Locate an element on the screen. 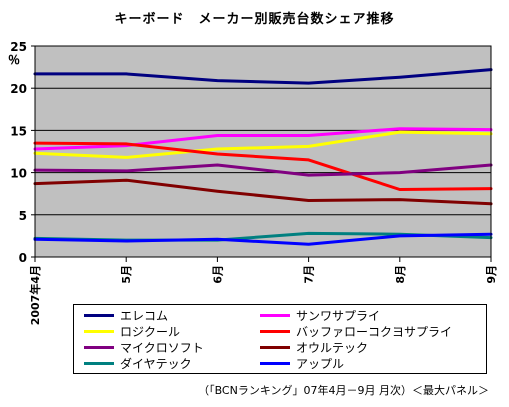  legend-label: ロジクール is located at coordinates (150, 331).